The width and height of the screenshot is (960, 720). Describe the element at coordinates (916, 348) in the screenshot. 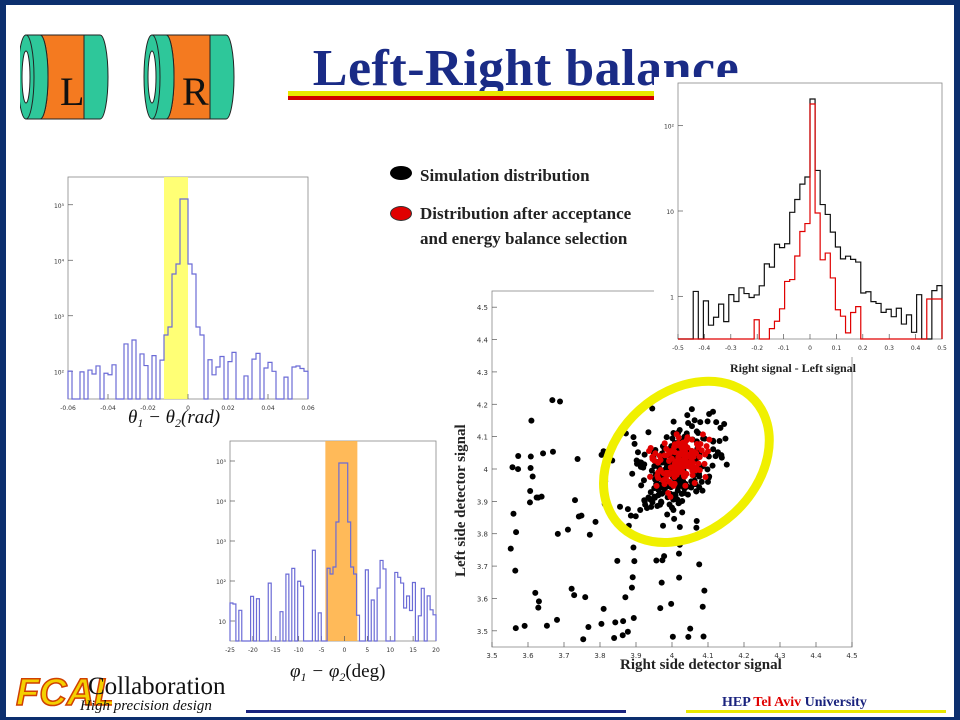

I see `x-tick-label: 0.4` at that location.